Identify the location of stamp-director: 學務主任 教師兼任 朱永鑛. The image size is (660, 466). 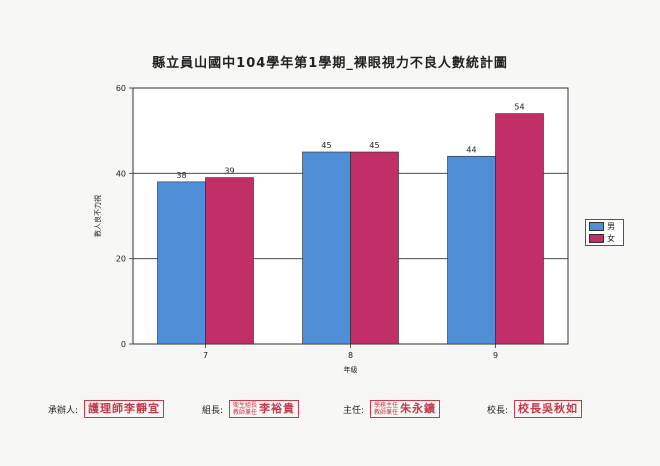
(405, 409).